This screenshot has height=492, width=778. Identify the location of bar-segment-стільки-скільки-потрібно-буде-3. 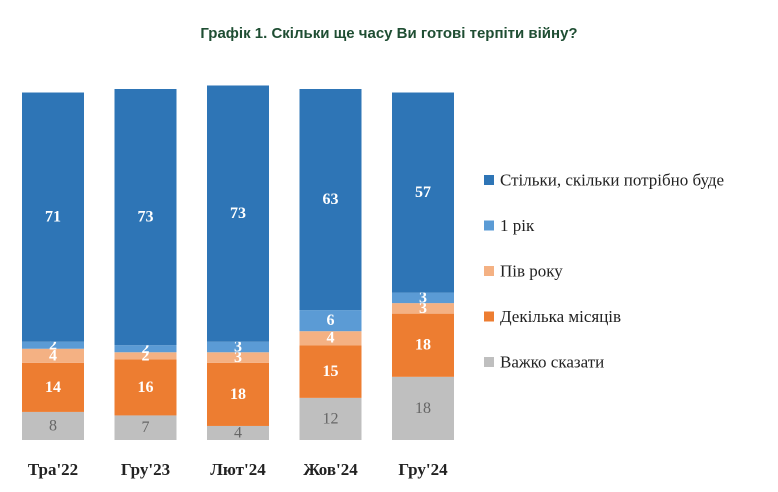
(330, 200).